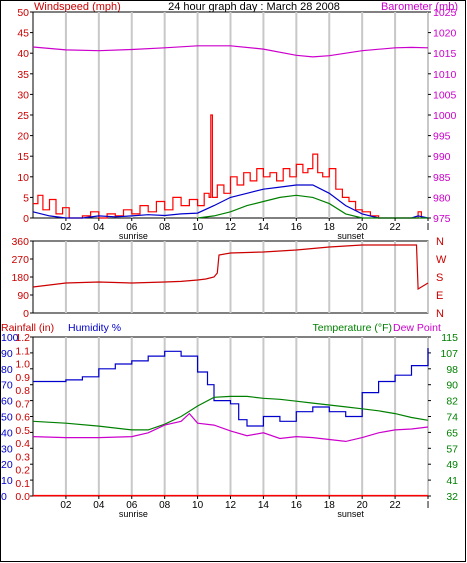 This screenshot has width=467, height=563. Describe the element at coordinates (22, 418) in the screenshot. I see `rainfall-y-tick-label: 0.6` at that location.